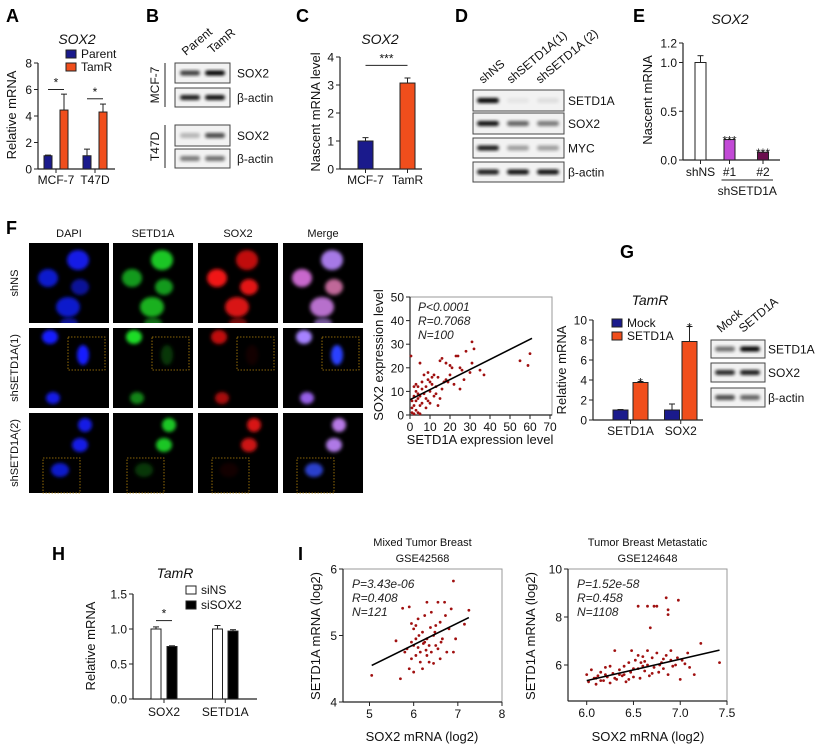  What do you see at coordinates (398, 298) in the screenshot?
I see `y-tick-label: 50` at bounding box center [398, 298].